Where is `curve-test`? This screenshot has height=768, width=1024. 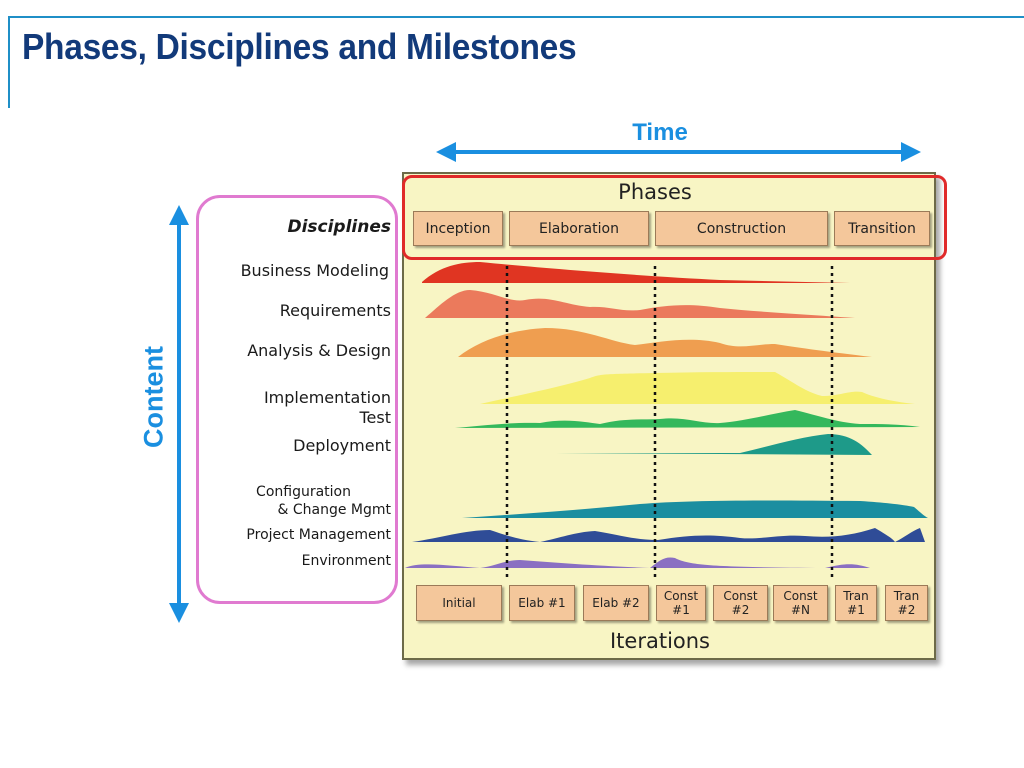 curve-test is located at coordinates (687, 419).